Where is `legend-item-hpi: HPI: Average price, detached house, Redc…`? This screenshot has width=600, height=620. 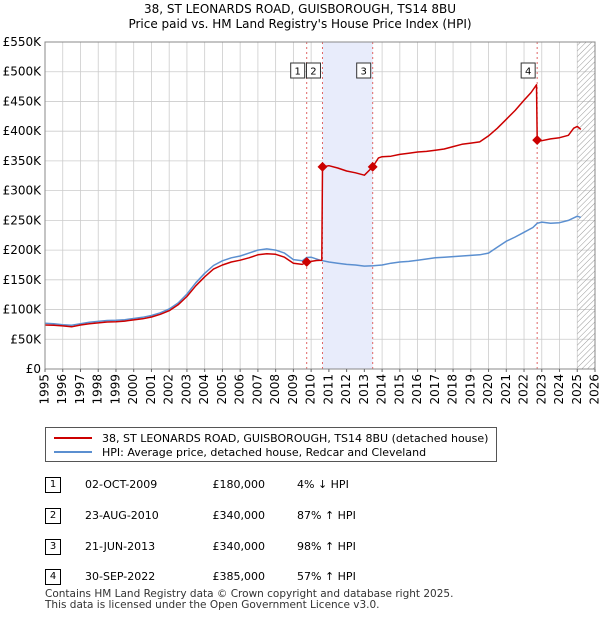 legend-item-hpi: HPI: Average price, detached house, Redc… is located at coordinates (240, 452).